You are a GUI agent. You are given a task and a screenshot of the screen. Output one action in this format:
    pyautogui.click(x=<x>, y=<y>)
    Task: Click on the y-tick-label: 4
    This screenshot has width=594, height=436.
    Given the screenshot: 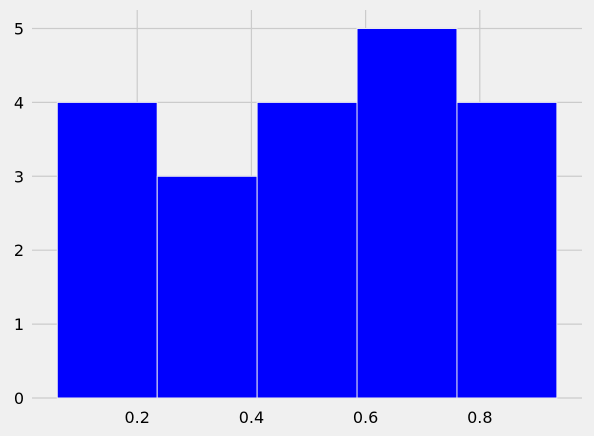 What is the action you would take?
    pyautogui.click(x=19, y=102)
    